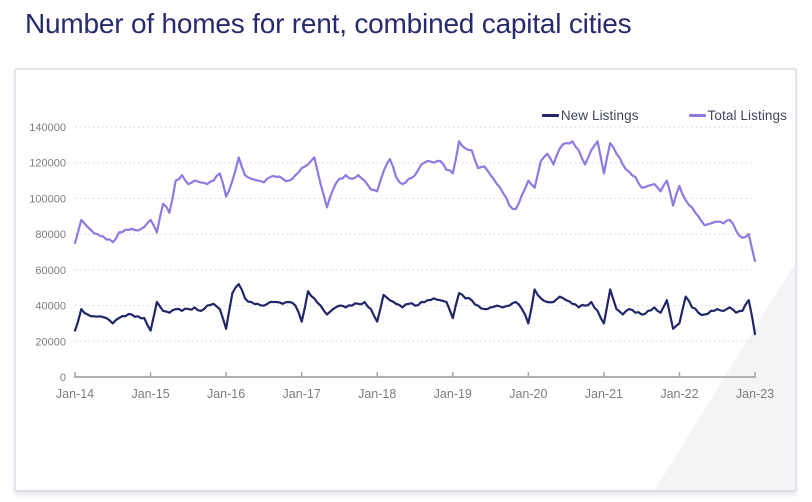 The image size is (812, 502). Describe the element at coordinates (302, 394) in the screenshot. I see `svg-text: Jan-17` at that location.